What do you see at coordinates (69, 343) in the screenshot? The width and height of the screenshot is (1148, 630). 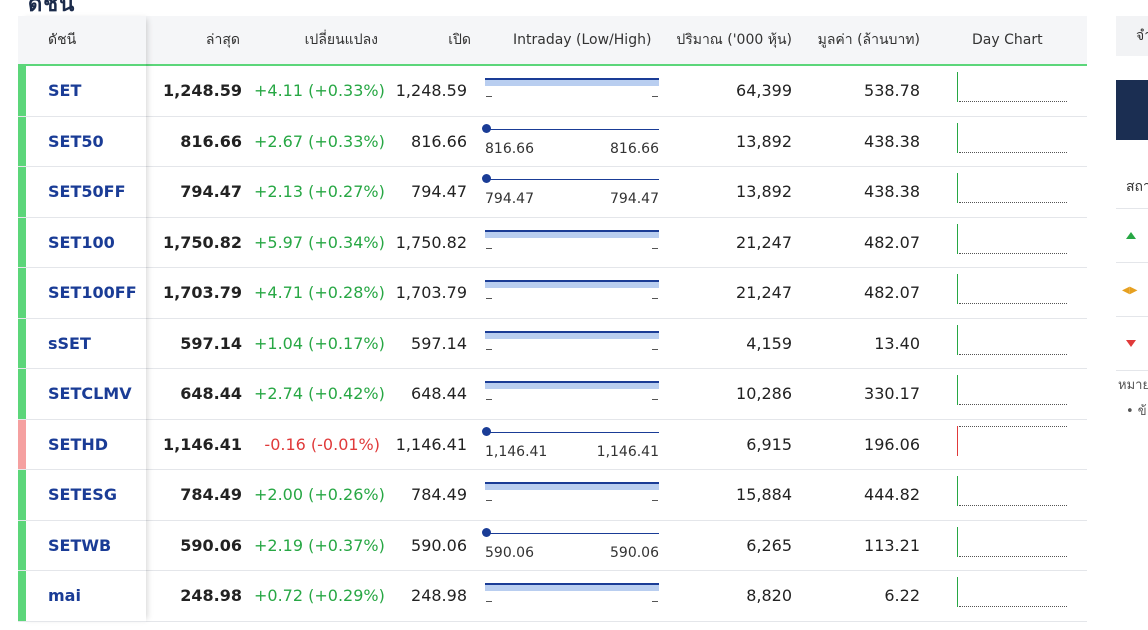 I see `index-name-link: sSET` at bounding box center [69, 343].